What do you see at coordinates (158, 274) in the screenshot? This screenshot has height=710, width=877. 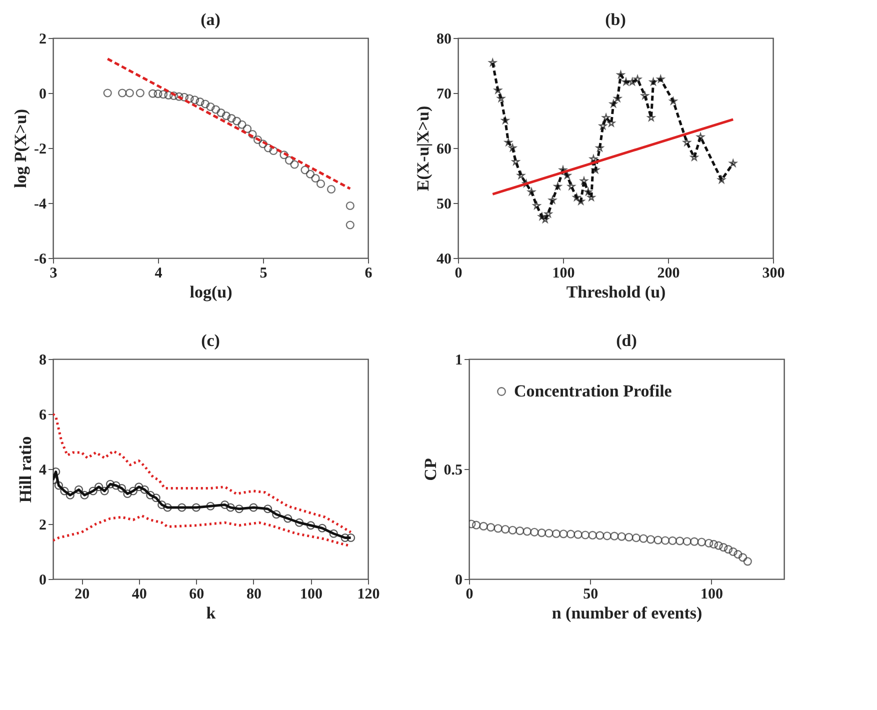 I see `x-tick-label: 4` at bounding box center [158, 274].